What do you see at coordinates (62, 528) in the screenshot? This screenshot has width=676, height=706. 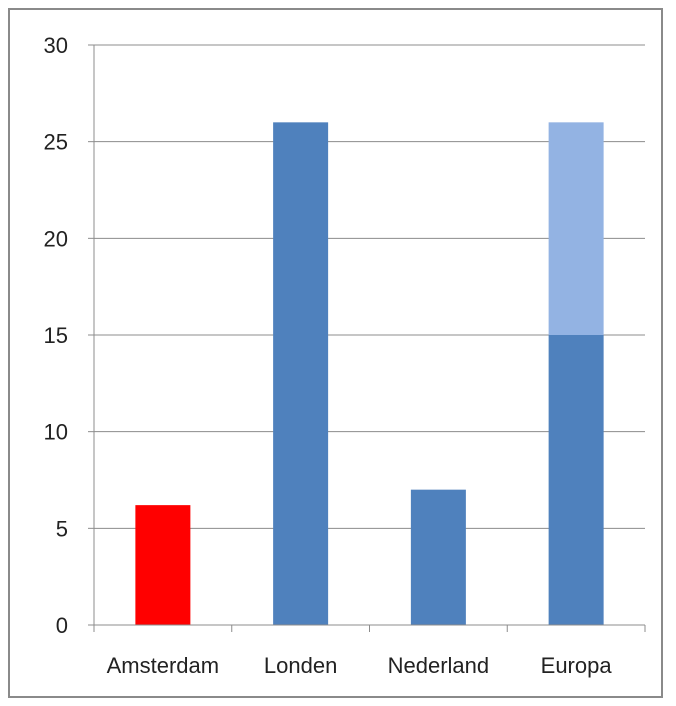 I see `y-tick-label: 5` at bounding box center [62, 528].